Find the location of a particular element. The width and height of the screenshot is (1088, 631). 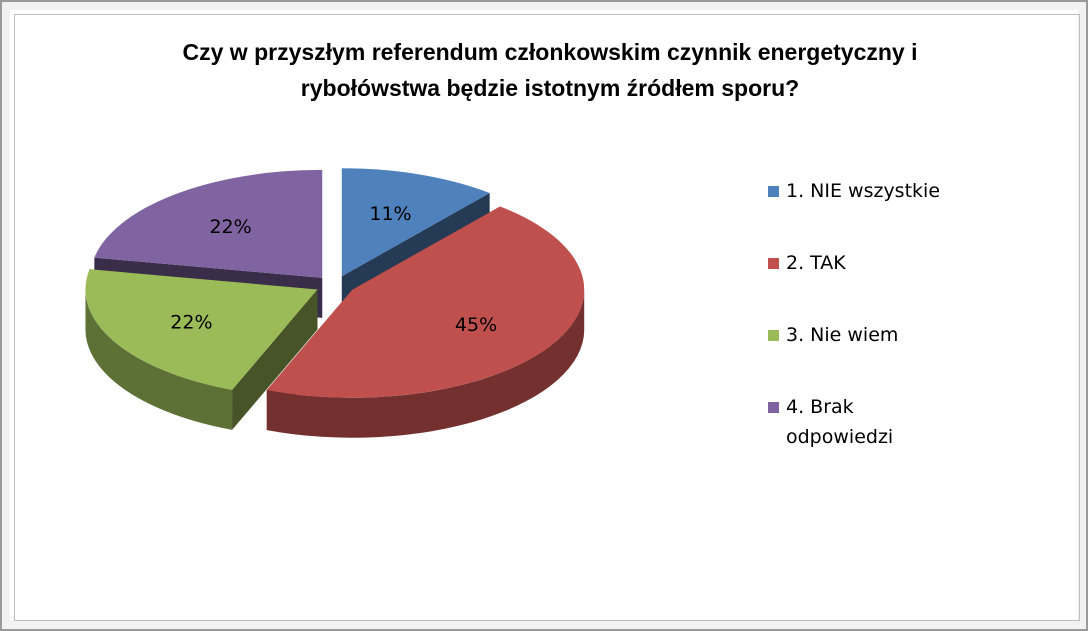

legend-item: 1. NIE wszystkie is located at coordinates (868, 191).